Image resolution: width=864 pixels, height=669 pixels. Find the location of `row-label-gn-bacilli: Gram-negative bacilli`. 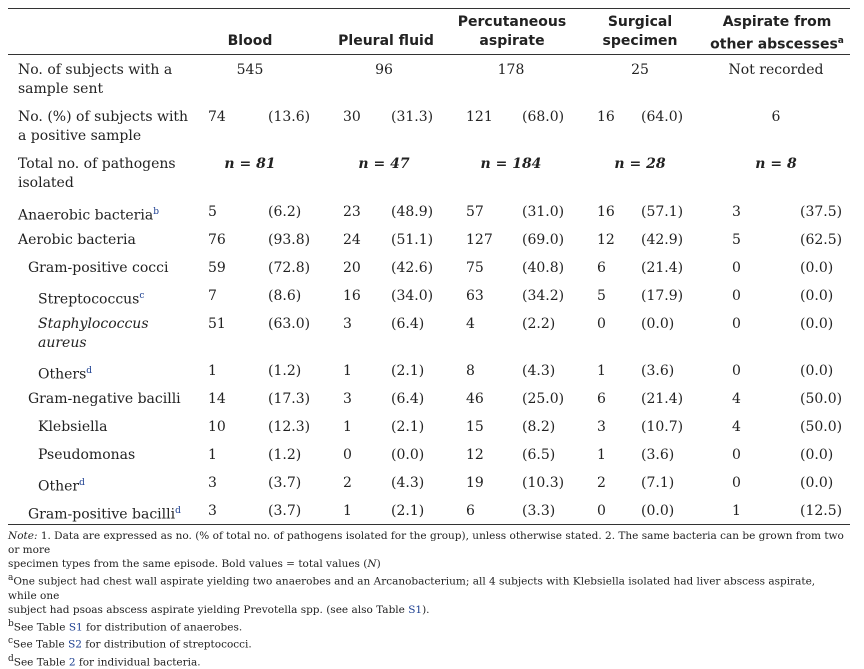

row-label-gn-bacilli: Gram-negative bacilli is located at coordinates (104, 399).